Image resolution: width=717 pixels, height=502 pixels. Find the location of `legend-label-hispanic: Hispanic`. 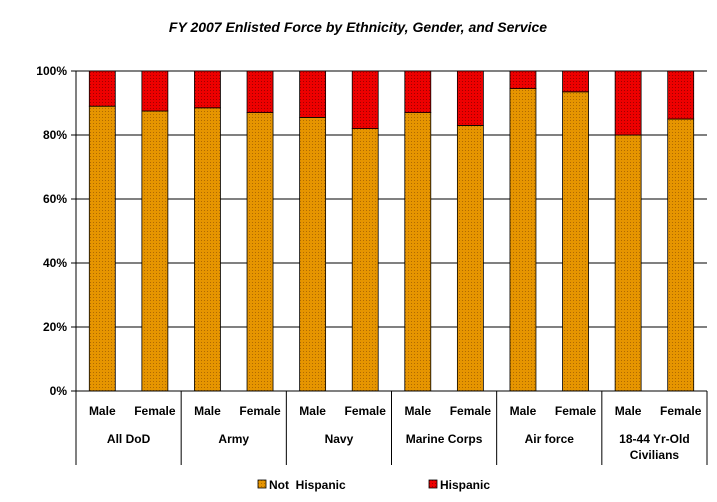

legend-label-hispanic: Hispanic is located at coordinates (465, 485).